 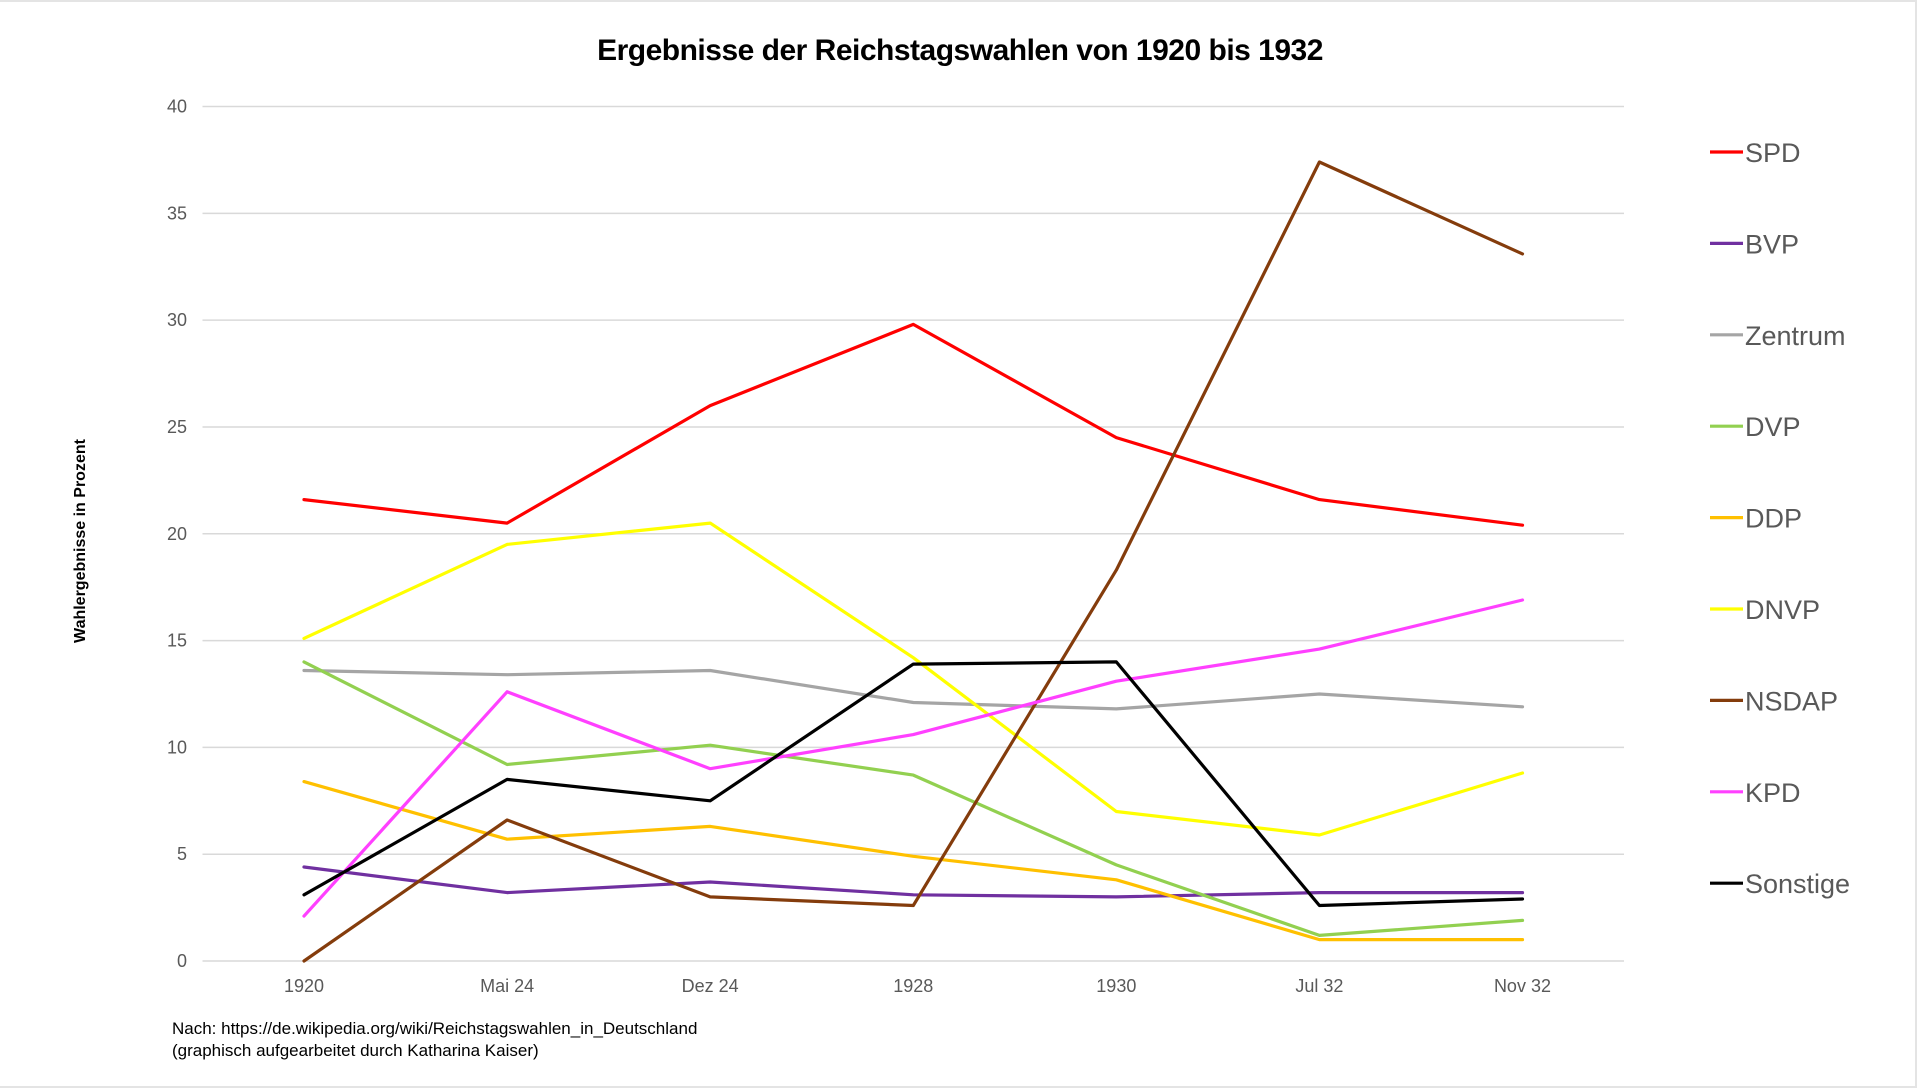 I want to click on legend-item-nsdap: NSDAP, so click(x=1774, y=701).